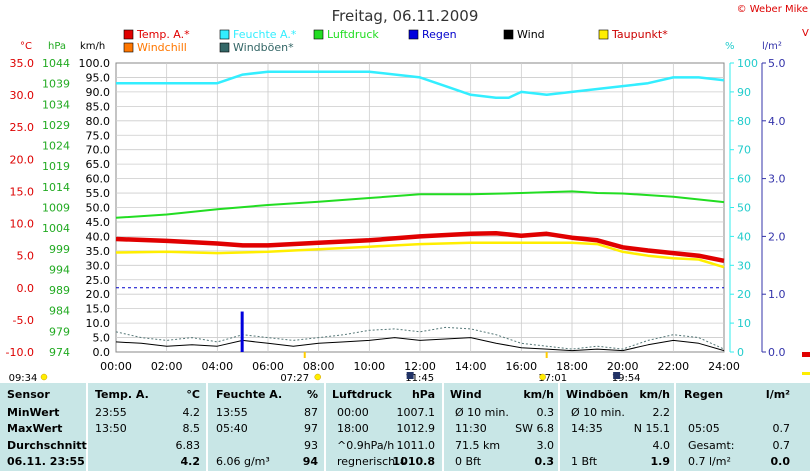  Describe the element at coordinates (661, 412) in the screenshot. I see `gust-value: 2.2` at that location.